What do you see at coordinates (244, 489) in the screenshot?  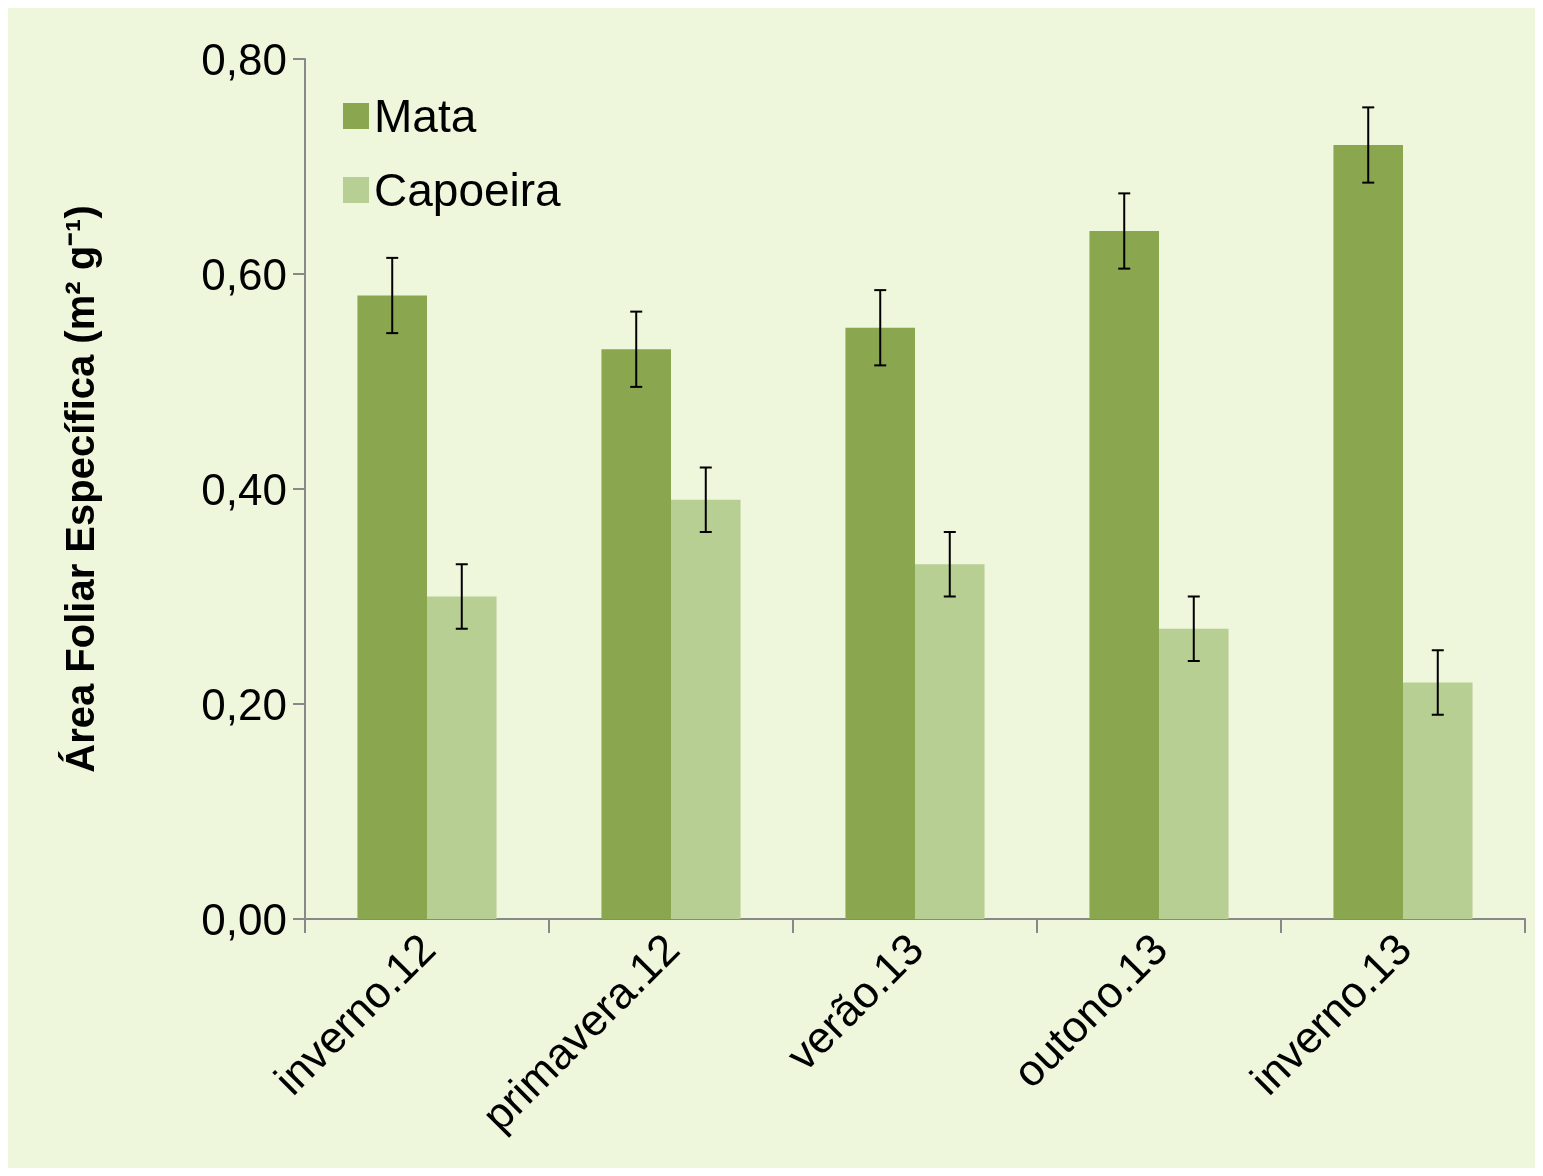 I see `y-tick-label: 0,40` at bounding box center [244, 489].